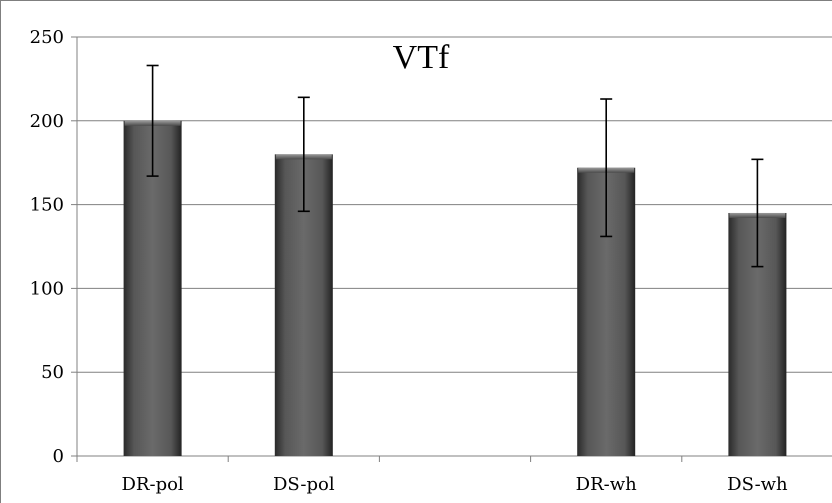 This screenshot has height=503, width=832. What do you see at coordinates (421, 57) in the screenshot?
I see `chart-title: VTf` at bounding box center [421, 57].